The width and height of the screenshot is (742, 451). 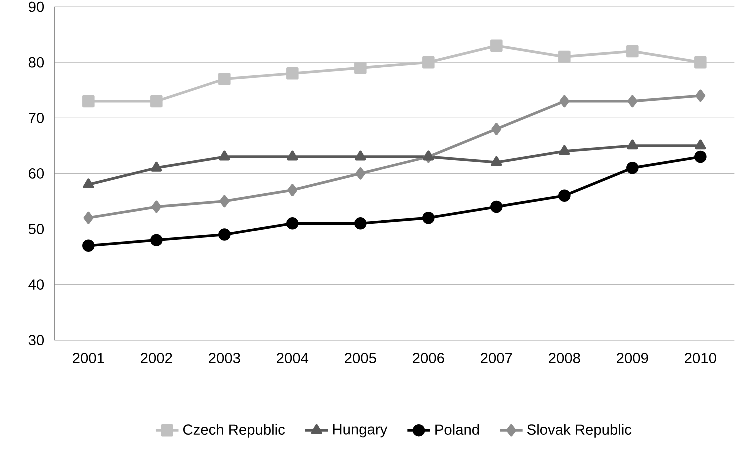 I want to click on legend-label: Poland, so click(x=458, y=430).